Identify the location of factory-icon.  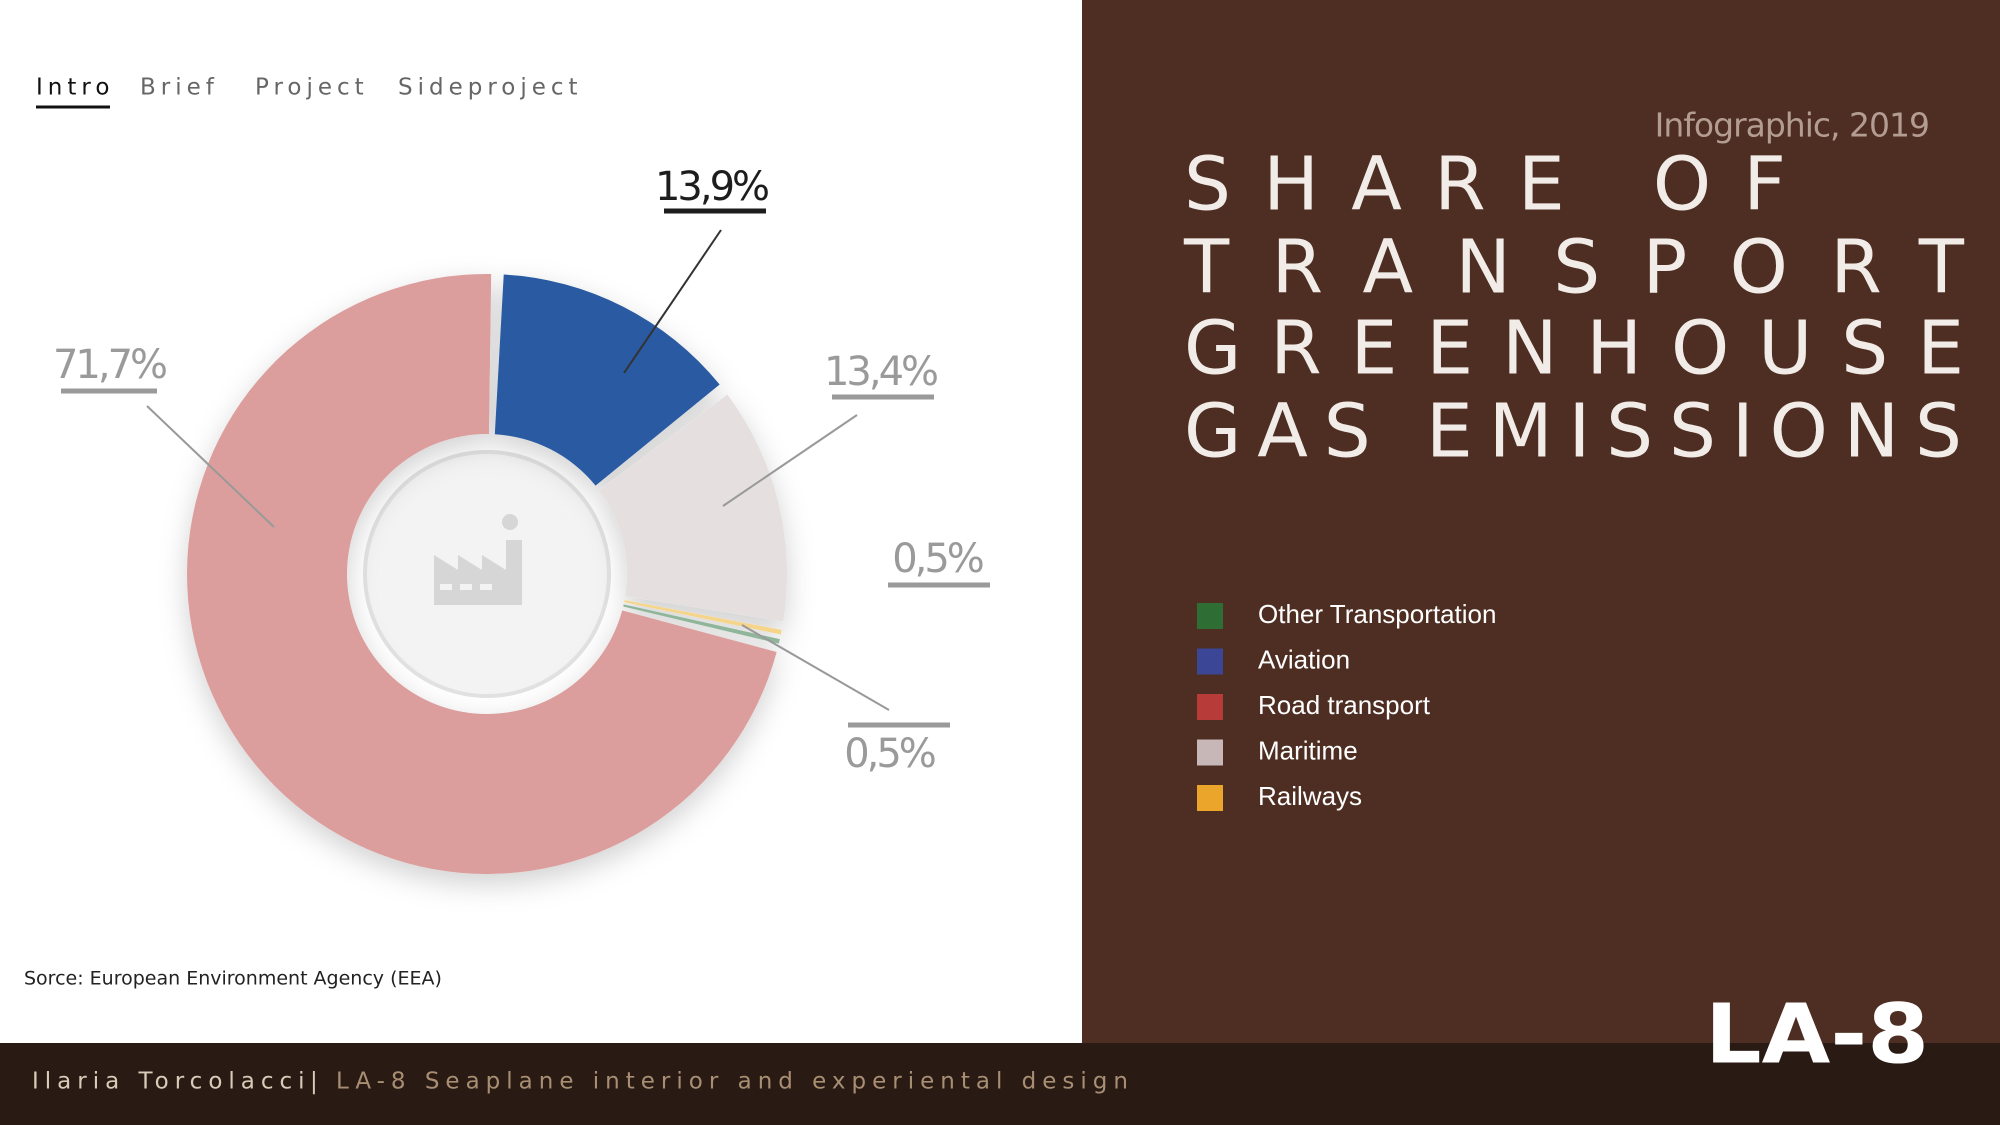
(478, 559).